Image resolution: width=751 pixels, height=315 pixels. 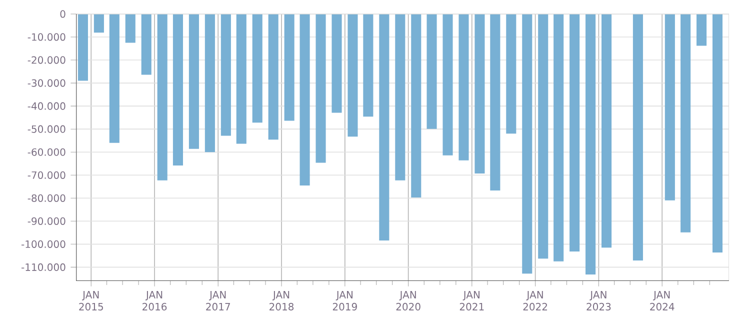 I want to click on y-tick-label: -30.000, so click(x=47, y=83).